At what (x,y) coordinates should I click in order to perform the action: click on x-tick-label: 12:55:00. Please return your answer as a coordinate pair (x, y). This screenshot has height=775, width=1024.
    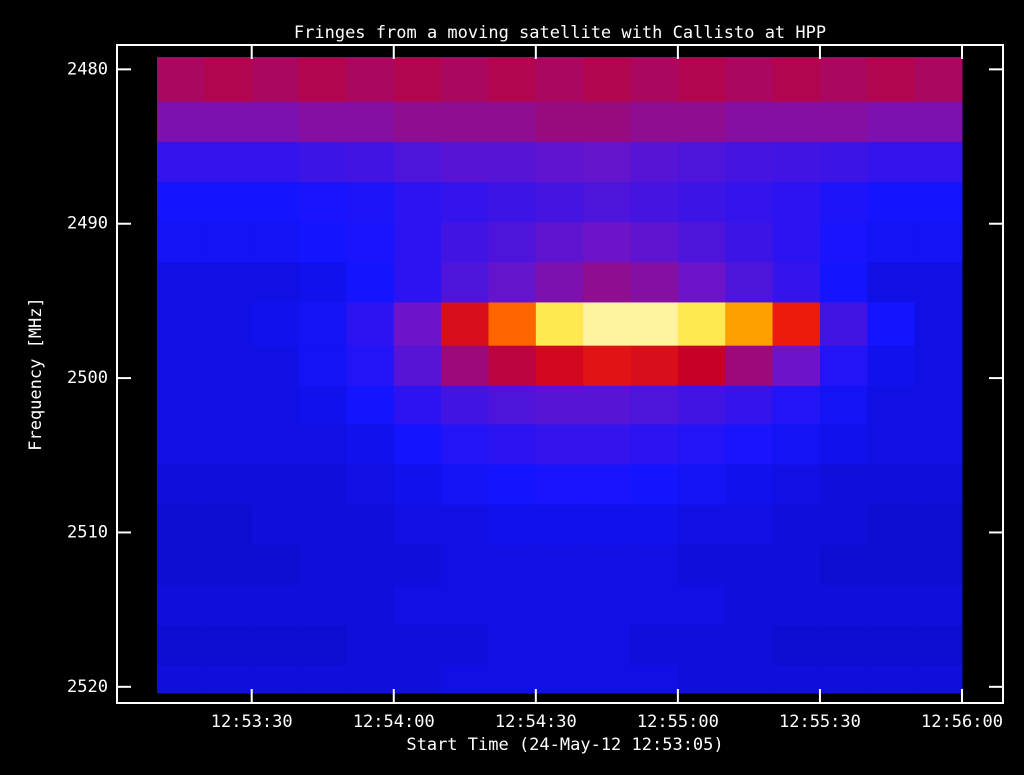
    Looking at the image, I should click on (678, 722).